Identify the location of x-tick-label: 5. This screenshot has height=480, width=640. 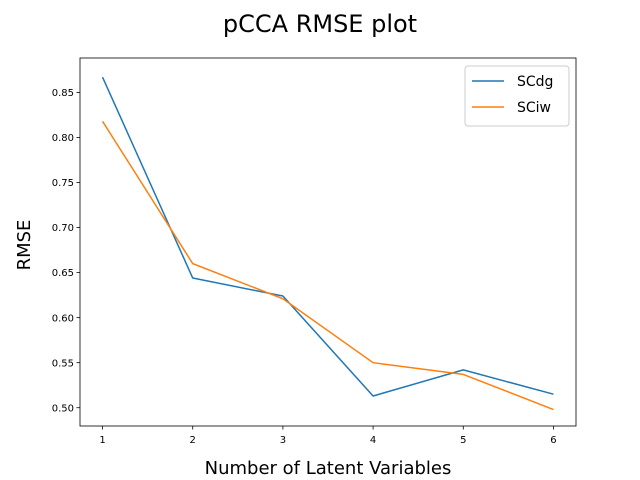
(463, 440).